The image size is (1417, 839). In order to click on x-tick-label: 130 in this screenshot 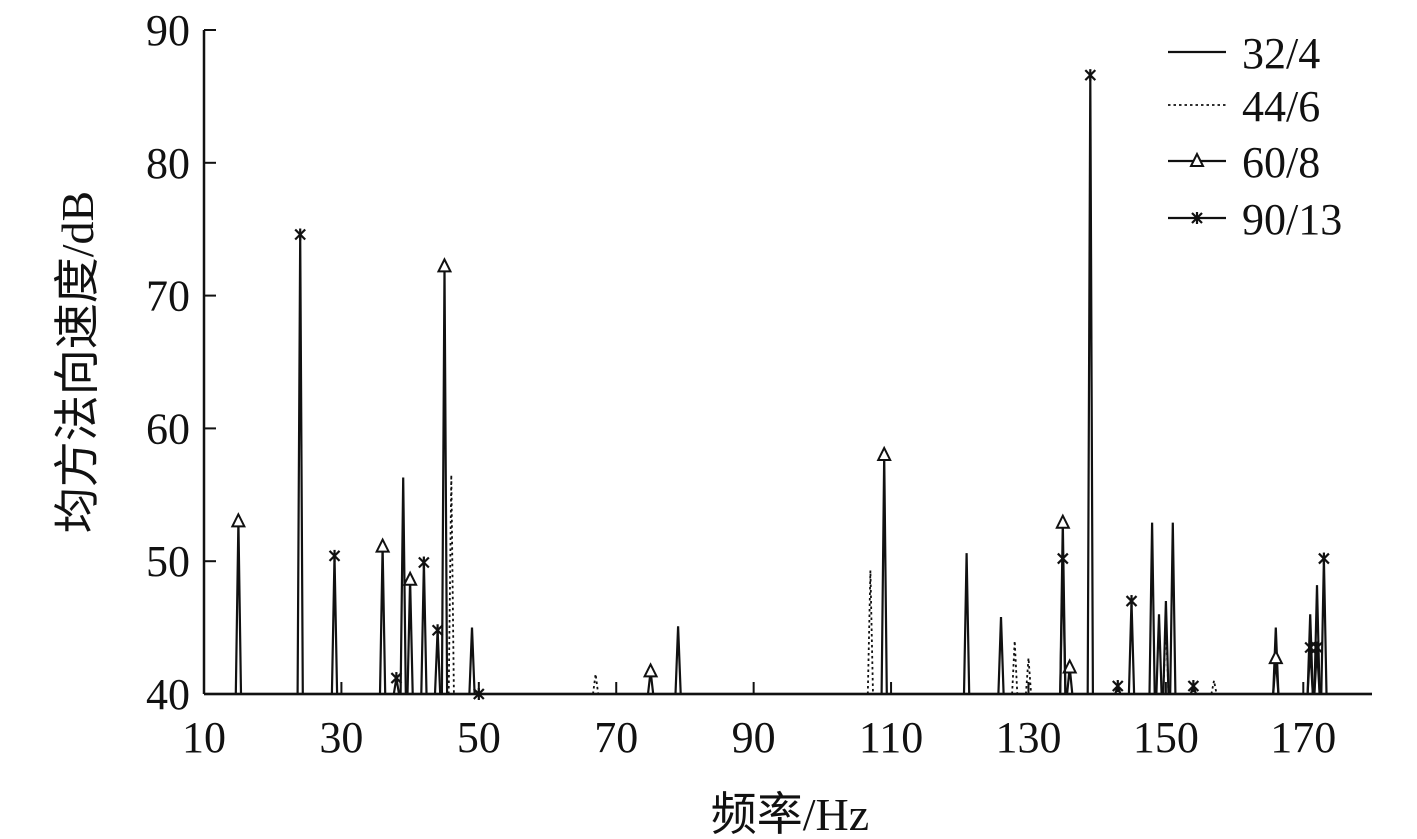, I will do `click(1028, 737)`.